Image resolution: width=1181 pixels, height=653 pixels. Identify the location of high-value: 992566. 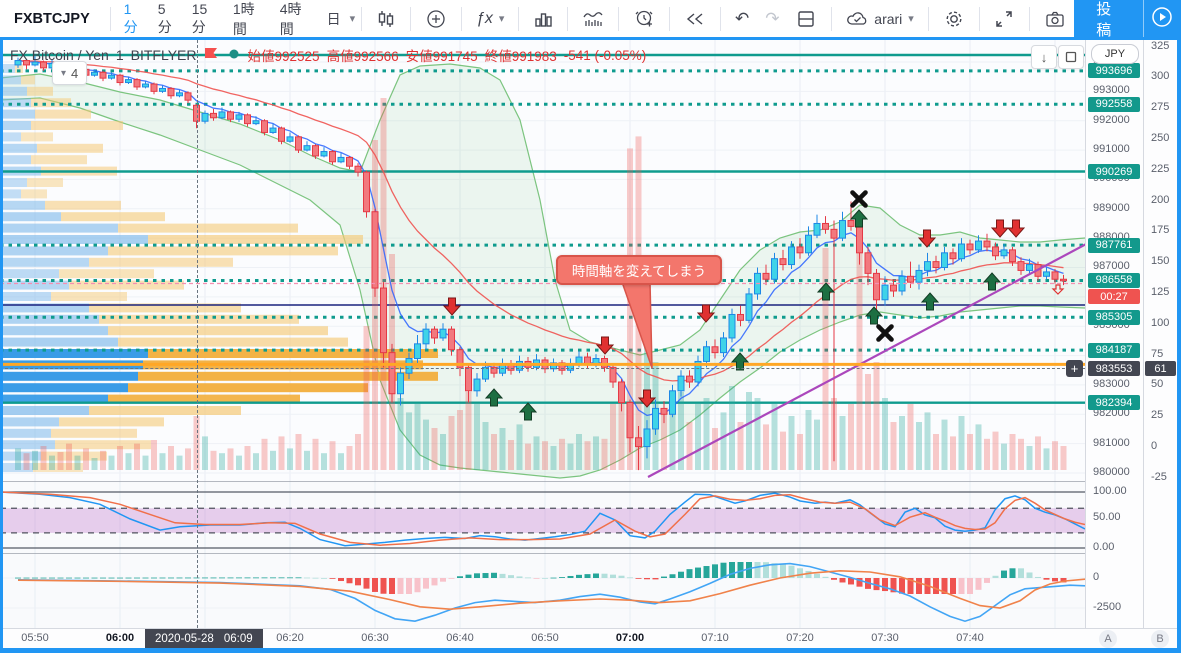
(376, 56).